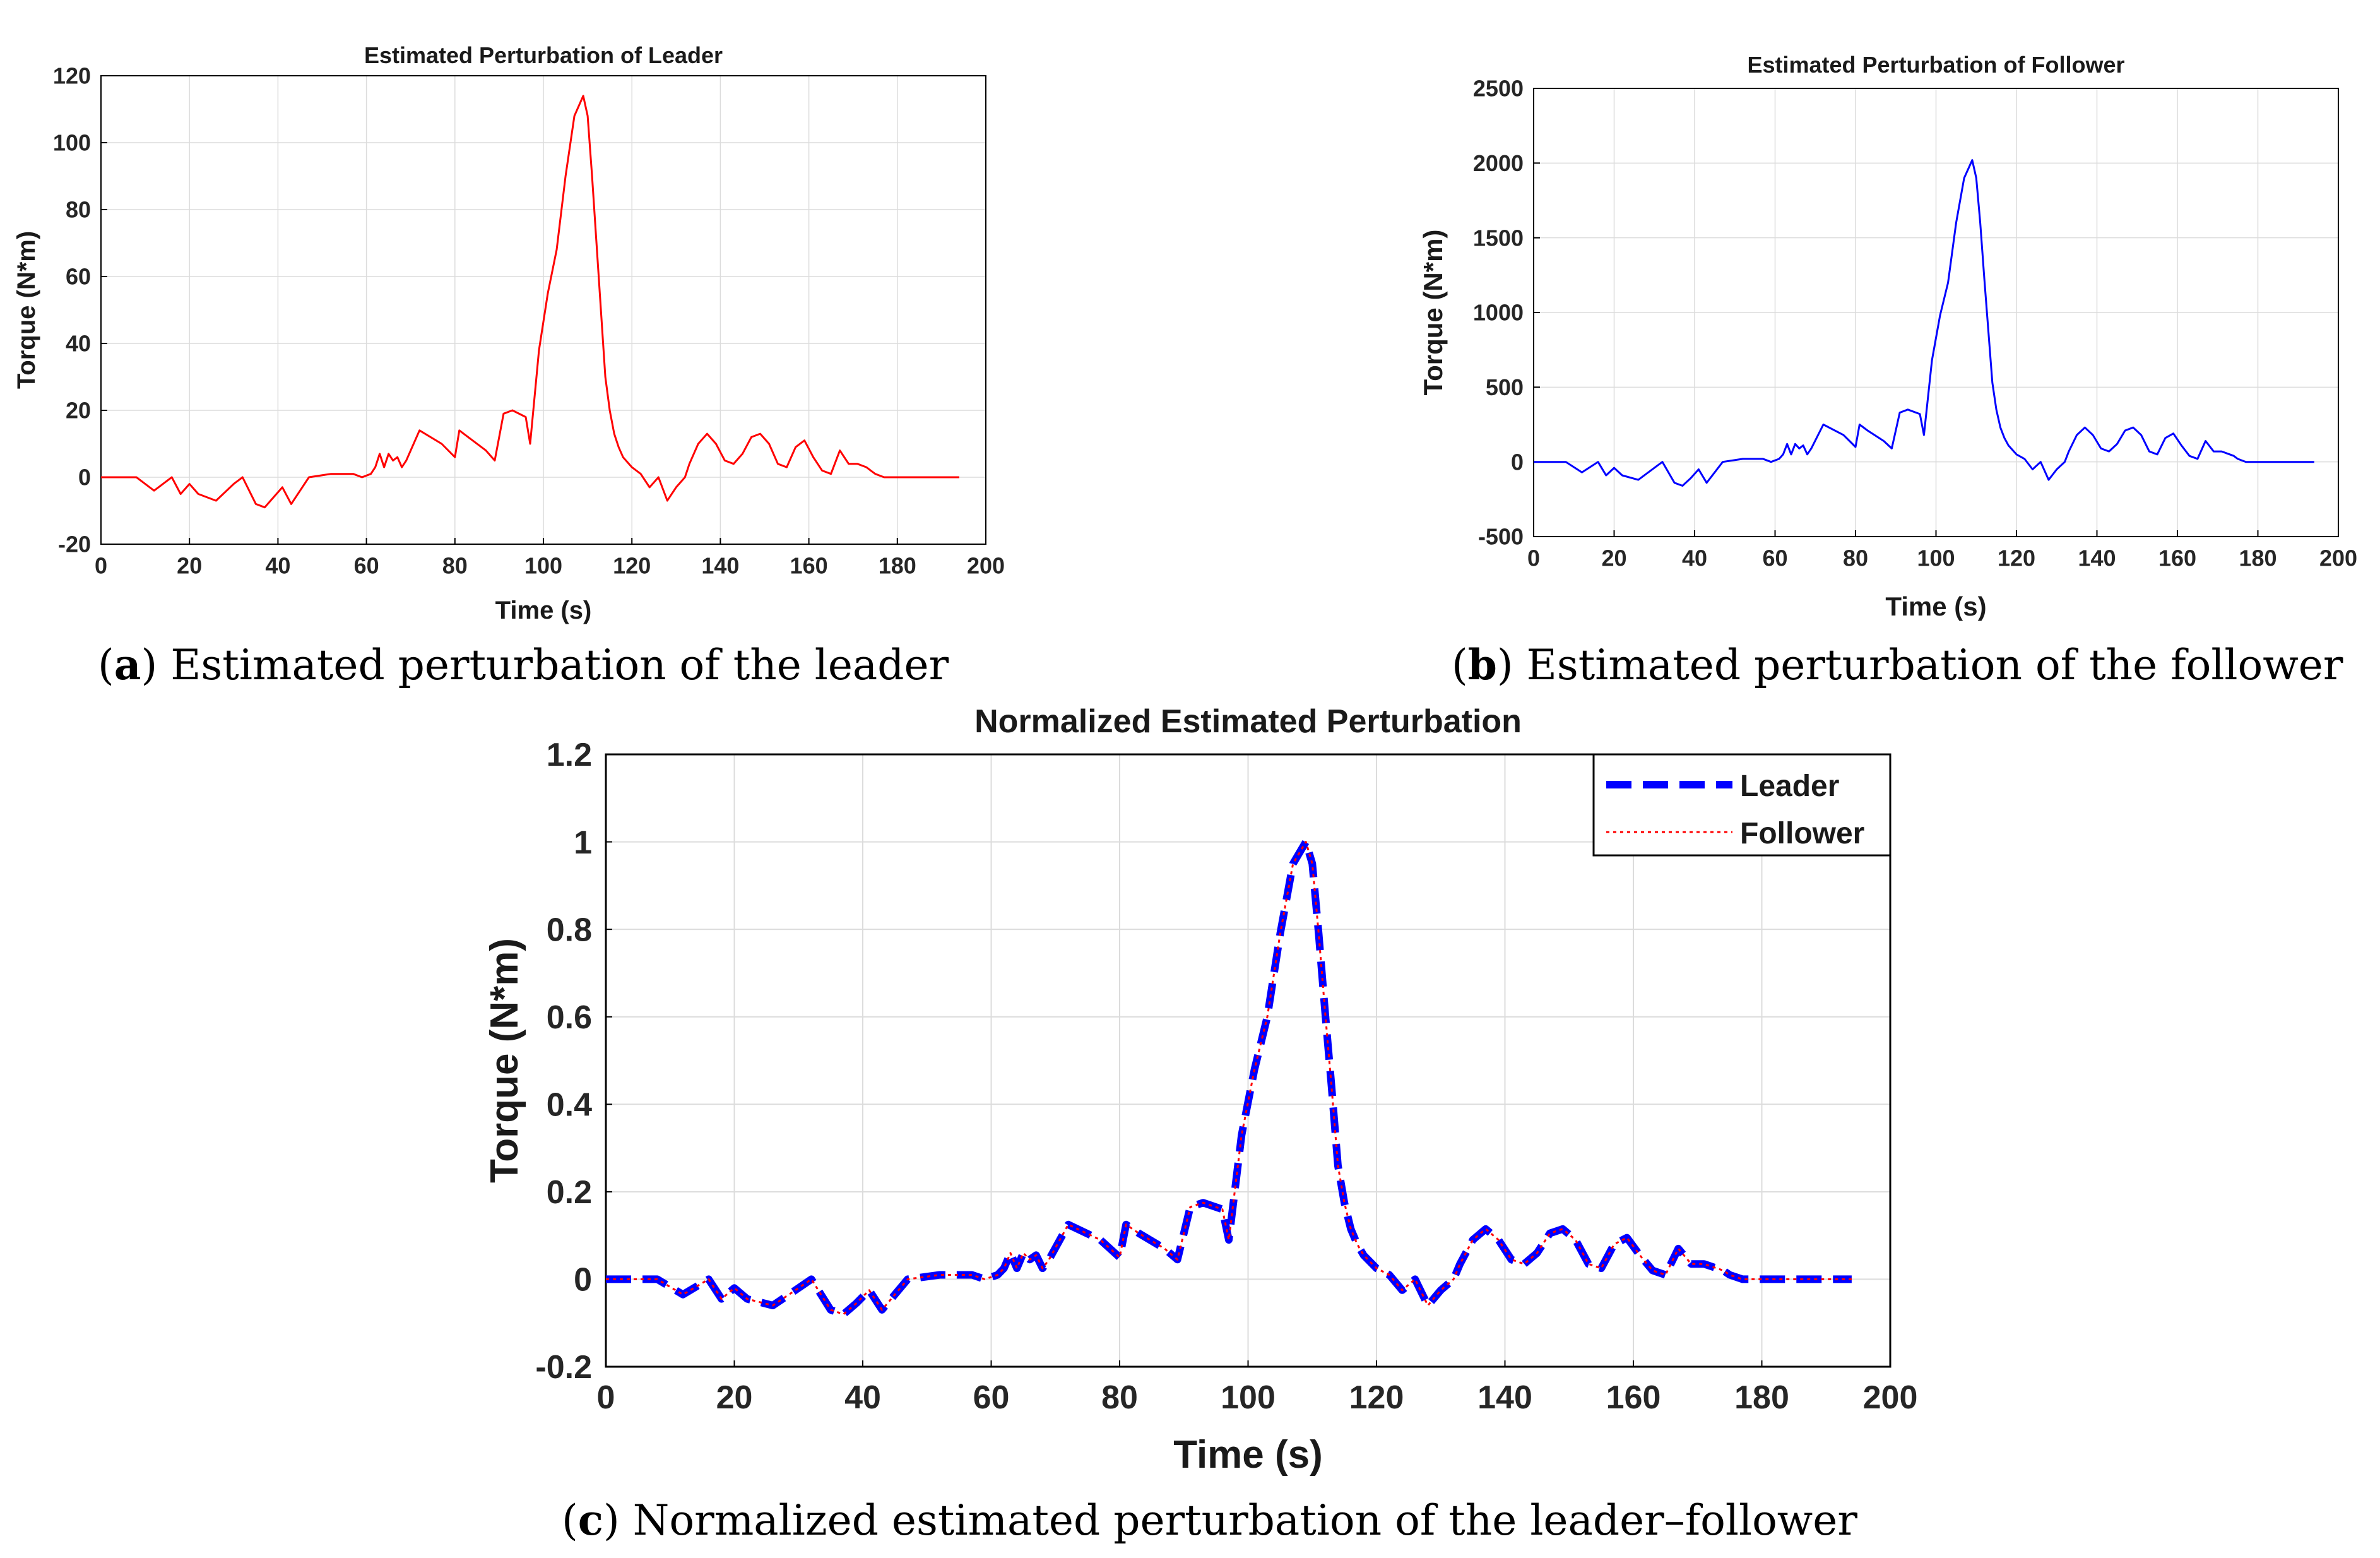 Image resolution: width=2380 pixels, height=1558 pixels. I want to click on caption-a: (a) Estimated perturbation of the leader, so click(523, 664).